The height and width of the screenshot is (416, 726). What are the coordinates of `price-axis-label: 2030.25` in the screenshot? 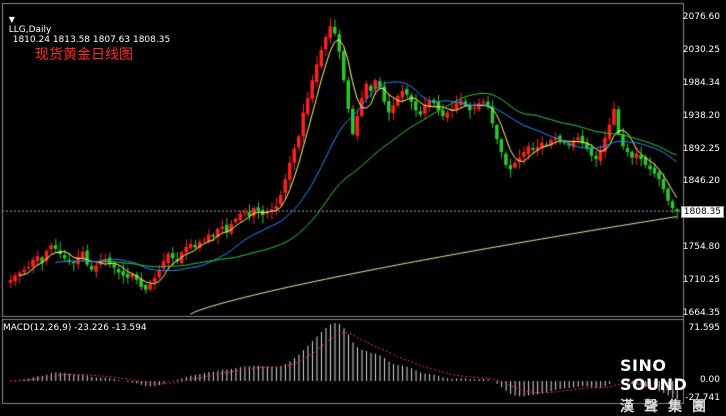 It's located at (701, 49).